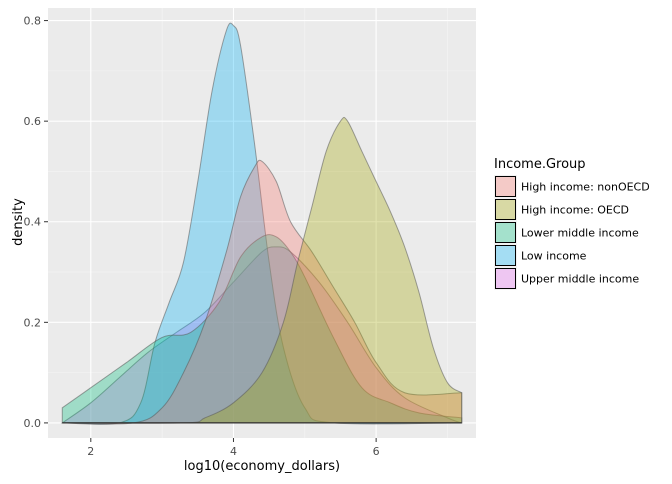  Describe the element at coordinates (18, 222) in the screenshot. I see `y-axis-title: density` at that location.